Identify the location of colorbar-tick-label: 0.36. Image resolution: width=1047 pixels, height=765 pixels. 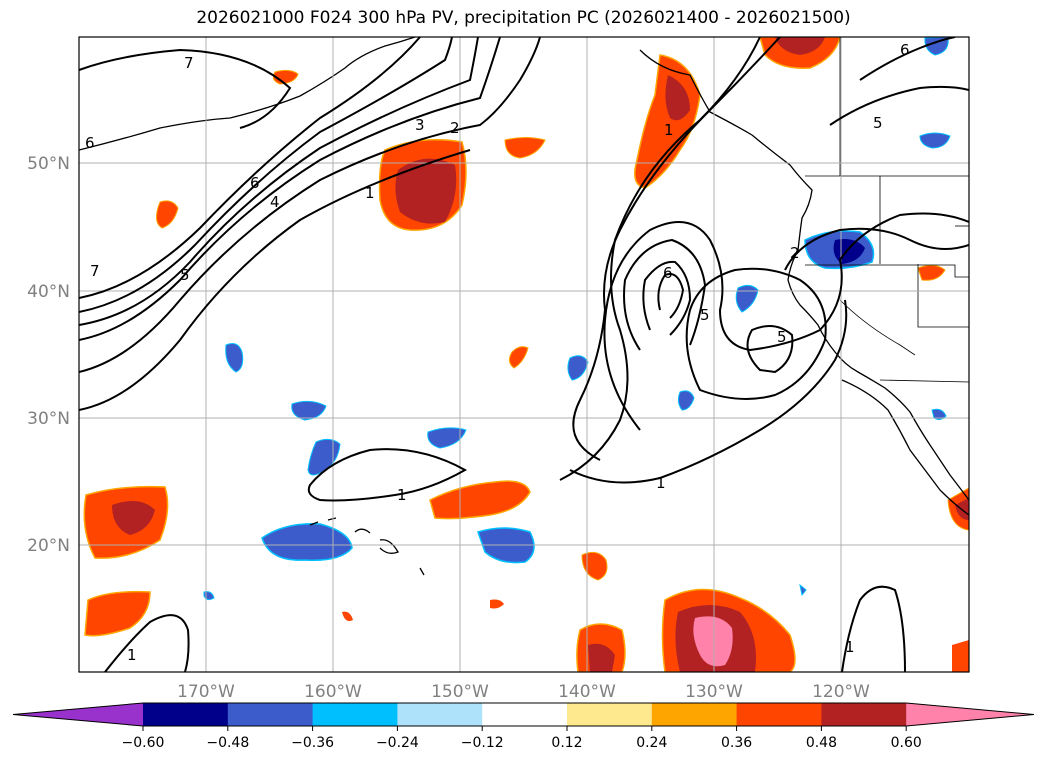
(736, 743).